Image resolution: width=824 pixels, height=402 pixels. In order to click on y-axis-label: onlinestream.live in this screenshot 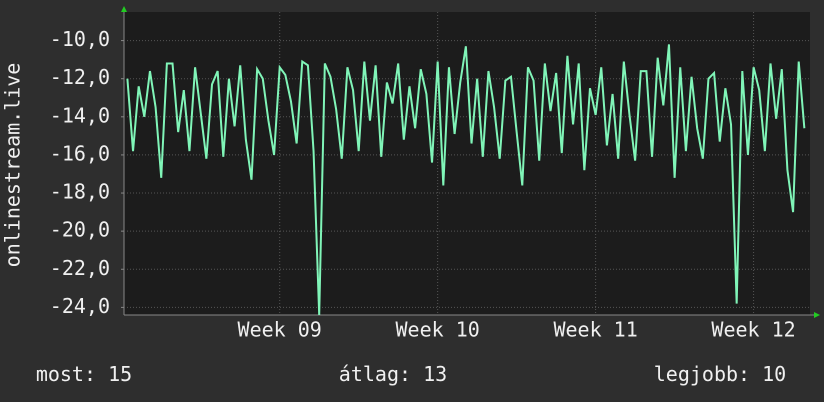, I will do `click(13, 165)`.